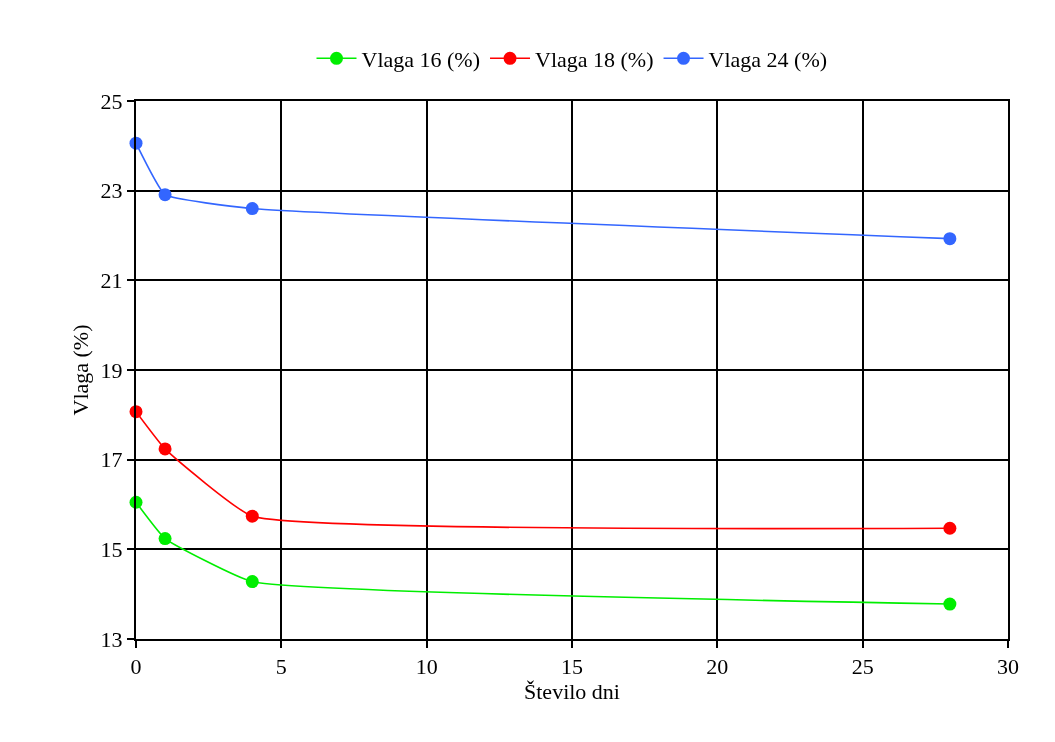  What do you see at coordinates (111, 101) in the screenshot?
I see `y-tick-label: 25` at bounding box center [111, 101].